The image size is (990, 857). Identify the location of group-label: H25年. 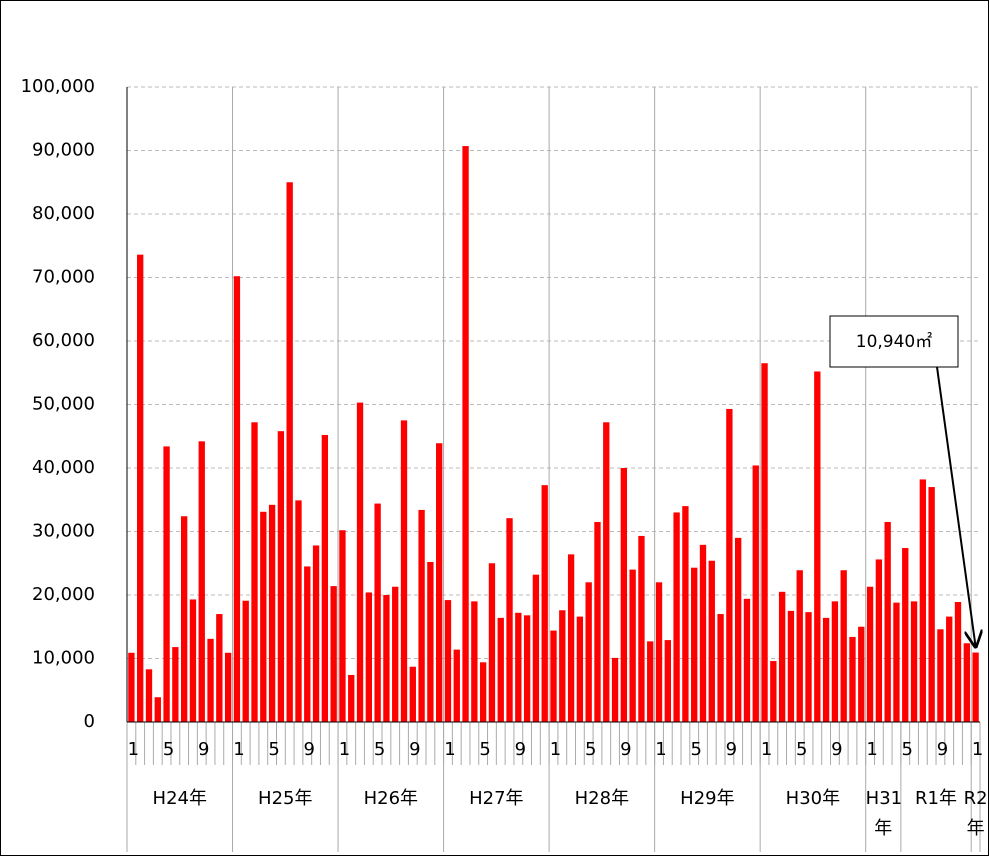
(285, 798).